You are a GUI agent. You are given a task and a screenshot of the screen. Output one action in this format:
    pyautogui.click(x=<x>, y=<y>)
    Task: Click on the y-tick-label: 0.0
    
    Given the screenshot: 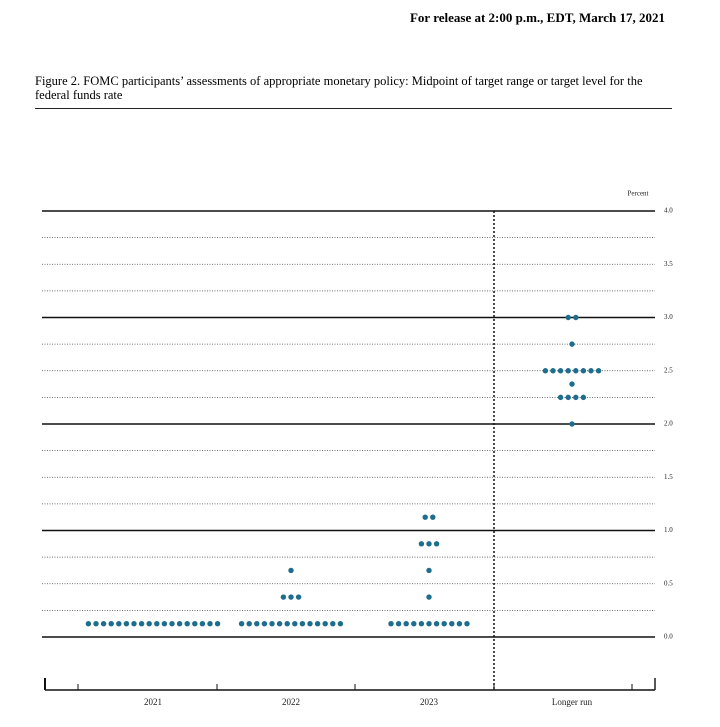 What is the action you would take?
    pyautogui.click(x=668, y=637)
    